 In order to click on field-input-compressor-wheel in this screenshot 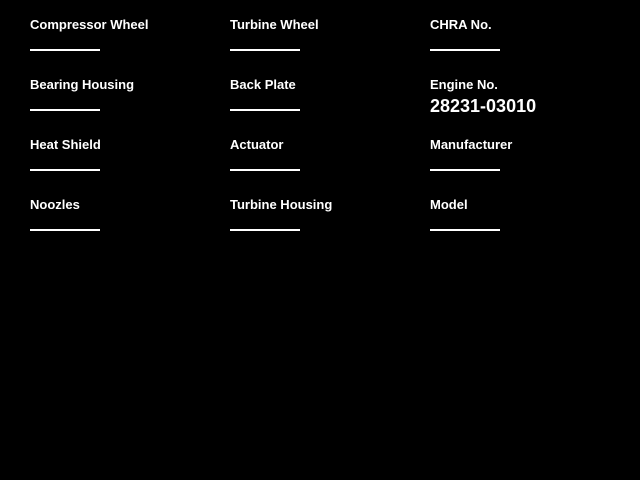, I will do `click(65, 50)`.